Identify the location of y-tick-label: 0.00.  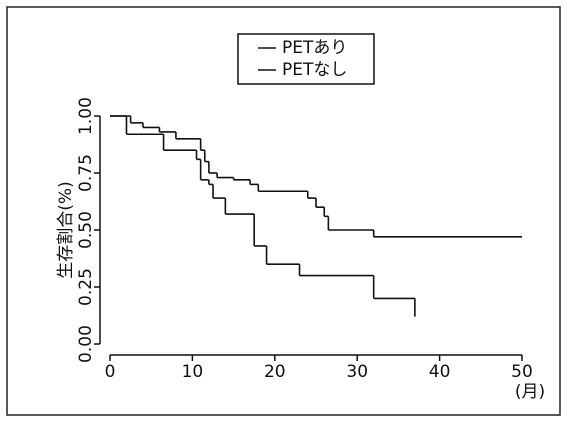
(86, 344).